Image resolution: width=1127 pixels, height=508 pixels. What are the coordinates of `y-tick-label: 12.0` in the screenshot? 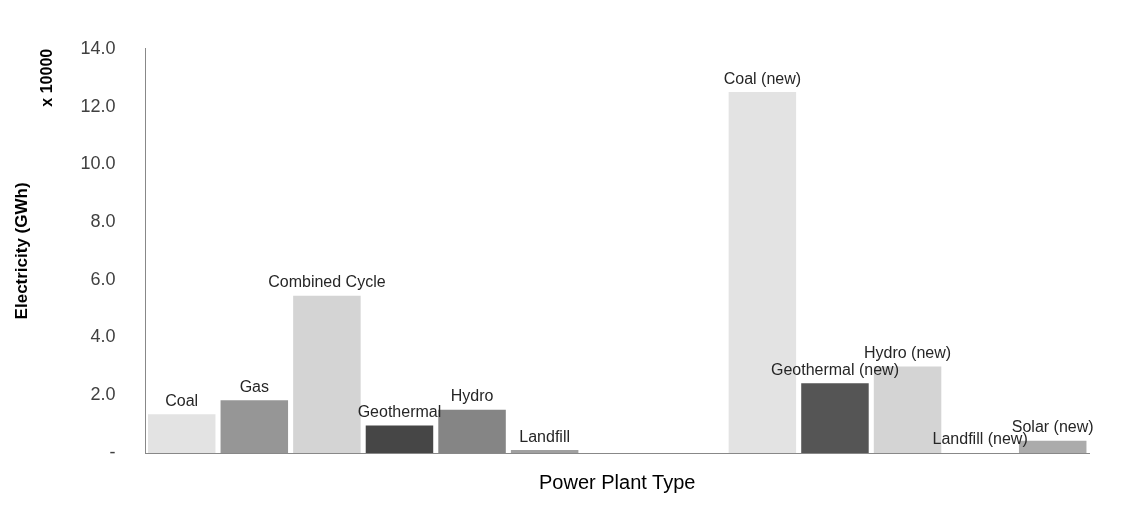 It's located at (98, 105).